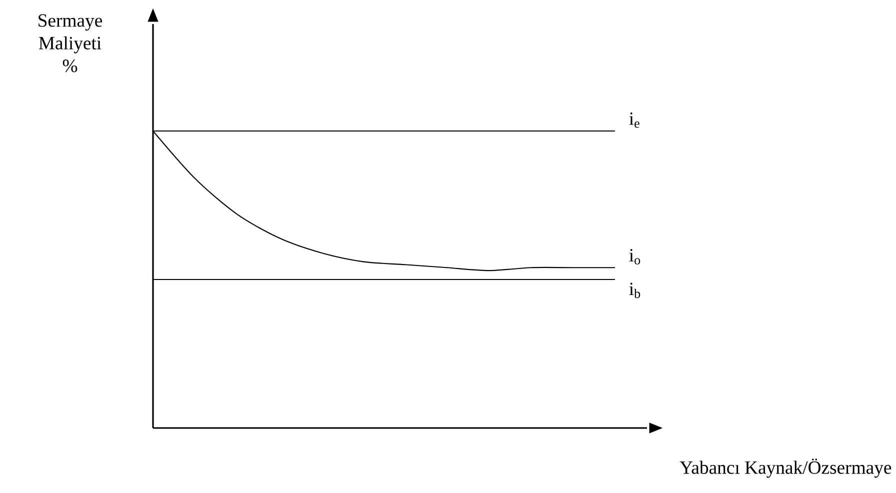  What do you see at coordinates (634, 256) in the screenshot?
I see `series-label: i$_{o}$` at bounding box center [634, 256].